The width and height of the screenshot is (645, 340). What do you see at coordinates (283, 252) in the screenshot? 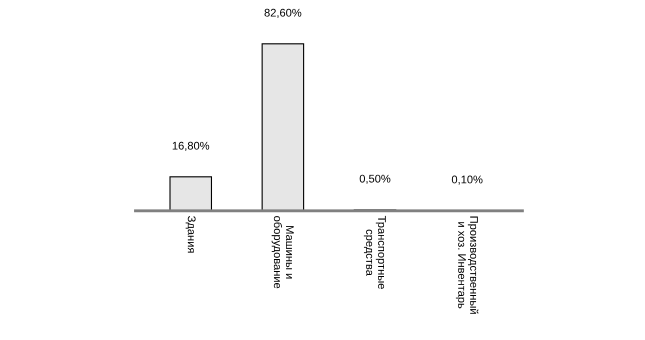
I see `x-tick-label: Машины и оборудование` at bounding box center [283, 252].